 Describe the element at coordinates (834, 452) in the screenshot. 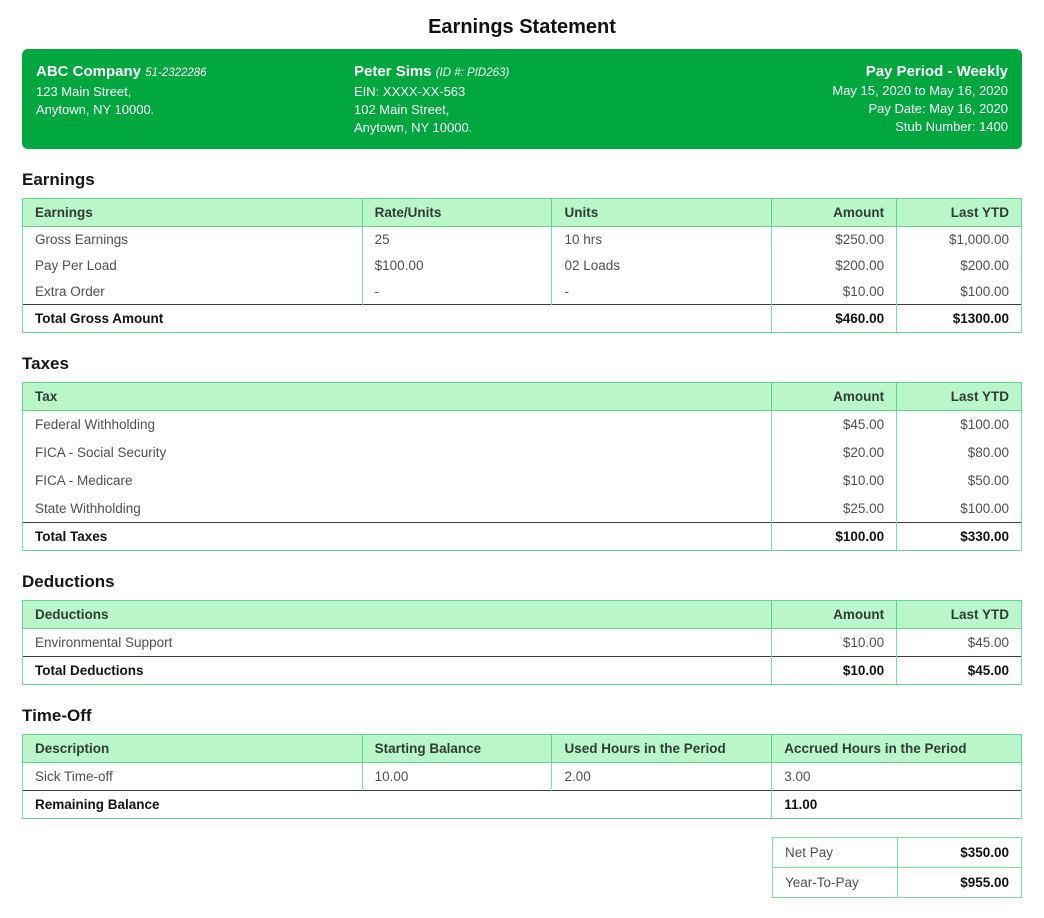

I see `amount-value: $20.00` at that location.